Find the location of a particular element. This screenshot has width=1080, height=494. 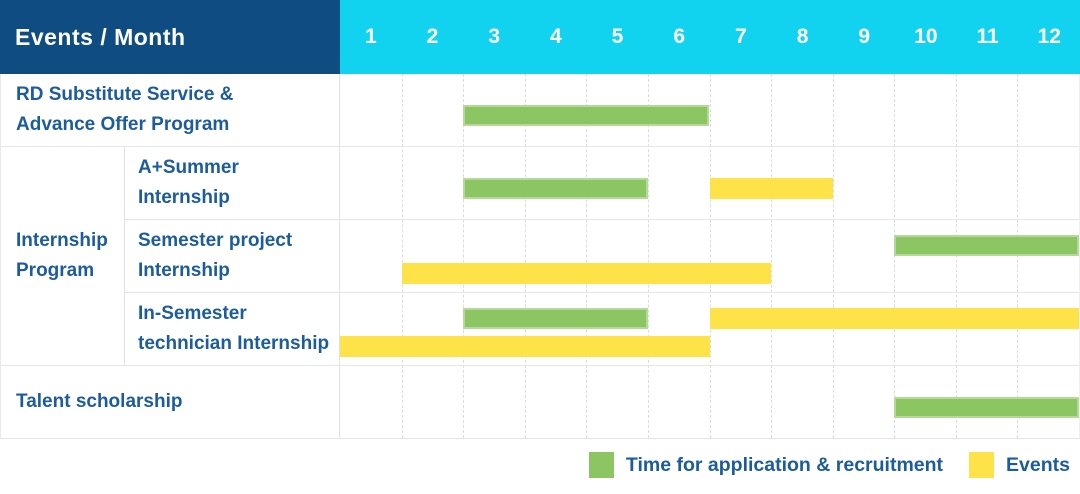

month-header-12: 12 is located at coordinates (1049, 36).